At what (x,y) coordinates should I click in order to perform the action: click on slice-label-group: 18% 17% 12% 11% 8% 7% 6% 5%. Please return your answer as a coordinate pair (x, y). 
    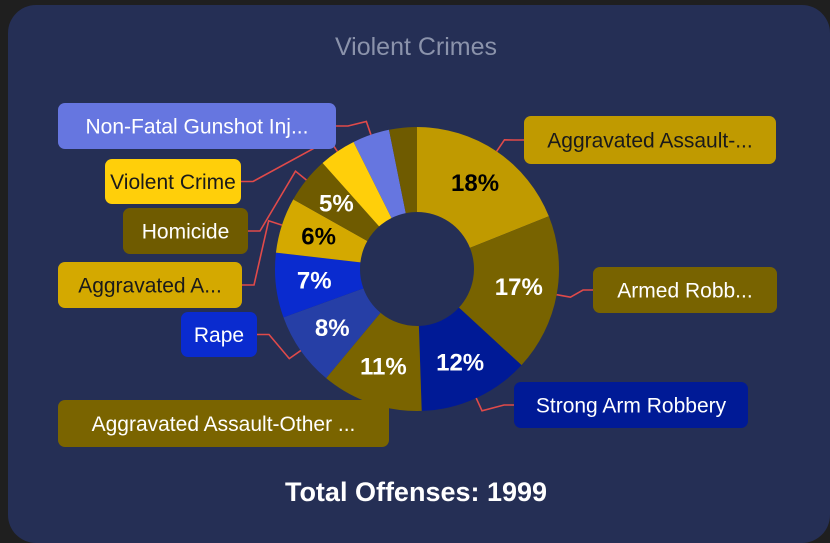
    Looking at the image, I should click on (420, 275).